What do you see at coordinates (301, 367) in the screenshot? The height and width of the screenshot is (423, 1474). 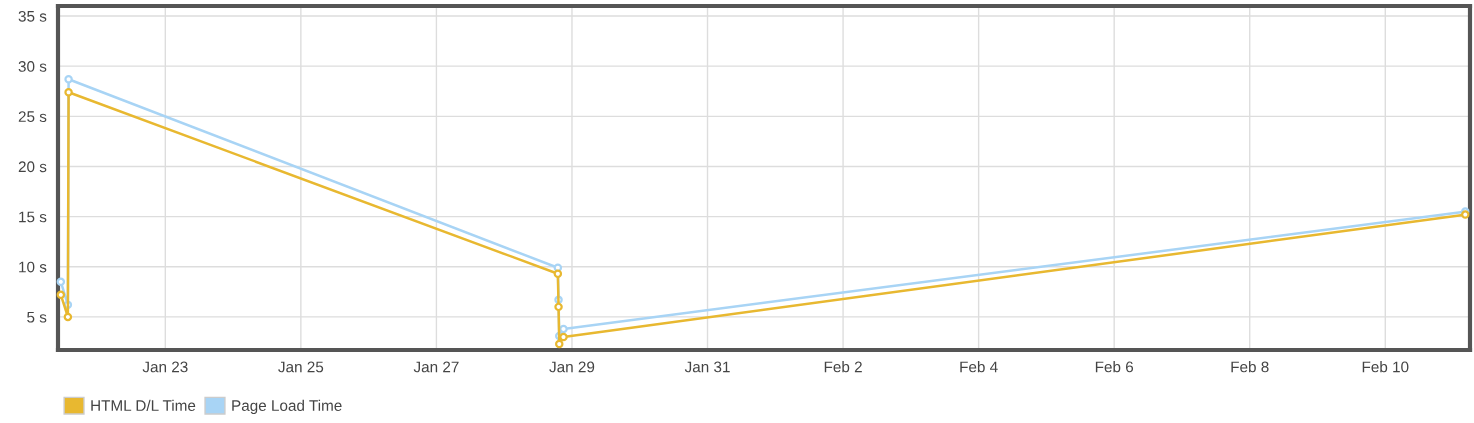 I see `x-tick-label: Jan 25` at bounding box center [301, 367].